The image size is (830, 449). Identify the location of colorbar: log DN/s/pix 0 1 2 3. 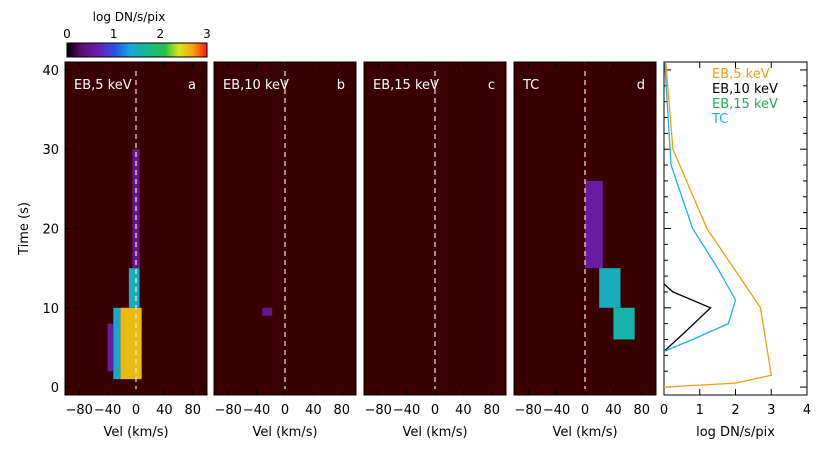
(137, 34).